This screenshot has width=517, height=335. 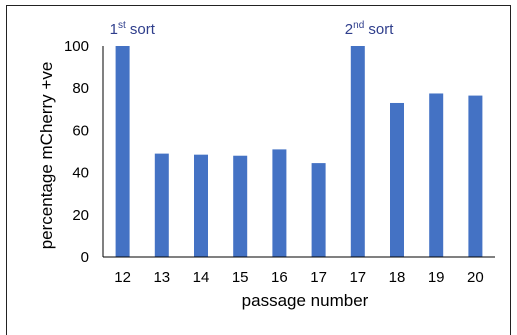 What do you see at coordinates (76, 46) in the screenshot?
I see `y-tick-label: 100` at bounding box center [76, 46].